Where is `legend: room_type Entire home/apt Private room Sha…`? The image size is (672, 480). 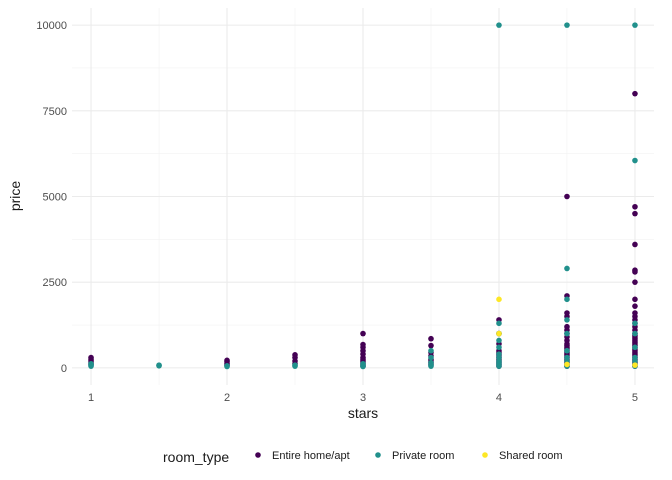 legend: room_type Entire home/apt Private room Sha… is located at coordinates (363, 457).